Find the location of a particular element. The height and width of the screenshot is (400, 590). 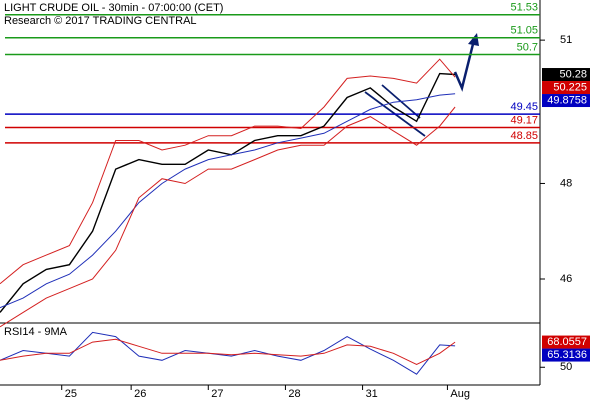

y-tick-label: 50 is located at coordinates (566, 367).